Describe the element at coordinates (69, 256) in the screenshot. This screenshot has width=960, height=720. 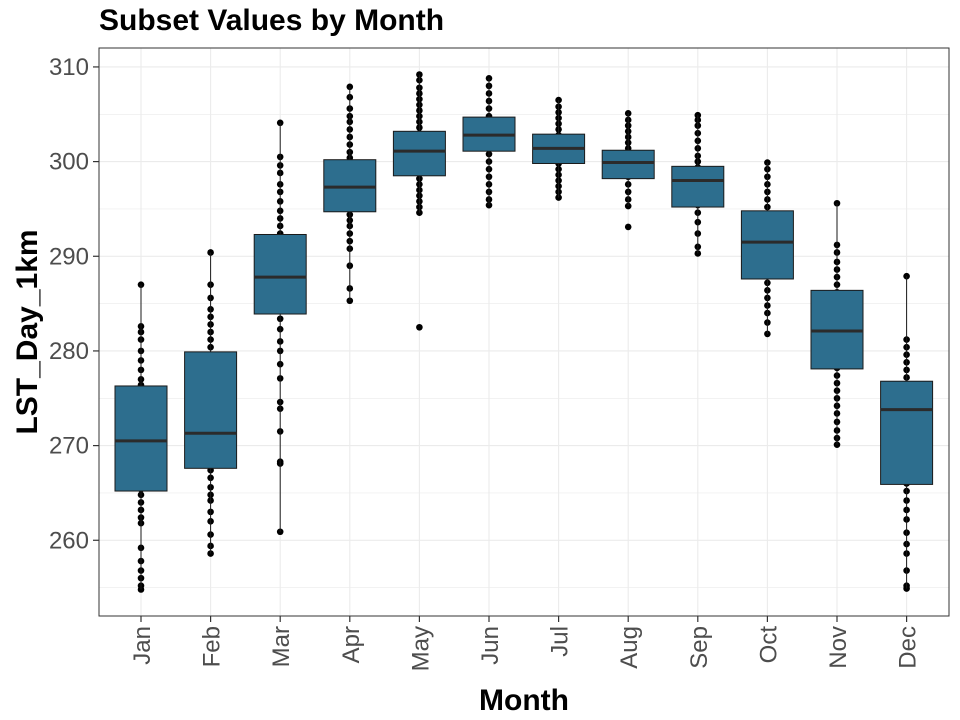
I see `y-tick-label: 290` at that location.